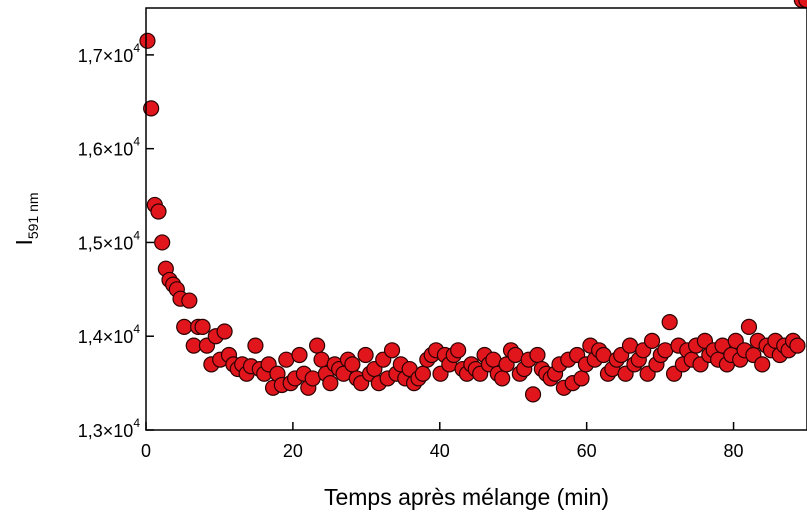 The width and height of the screenshot is (807, 513). What do you see at coordinates (293, 451) in the screenshot?
I see `x-tick-label: 20` at bounding box center [293, 451].